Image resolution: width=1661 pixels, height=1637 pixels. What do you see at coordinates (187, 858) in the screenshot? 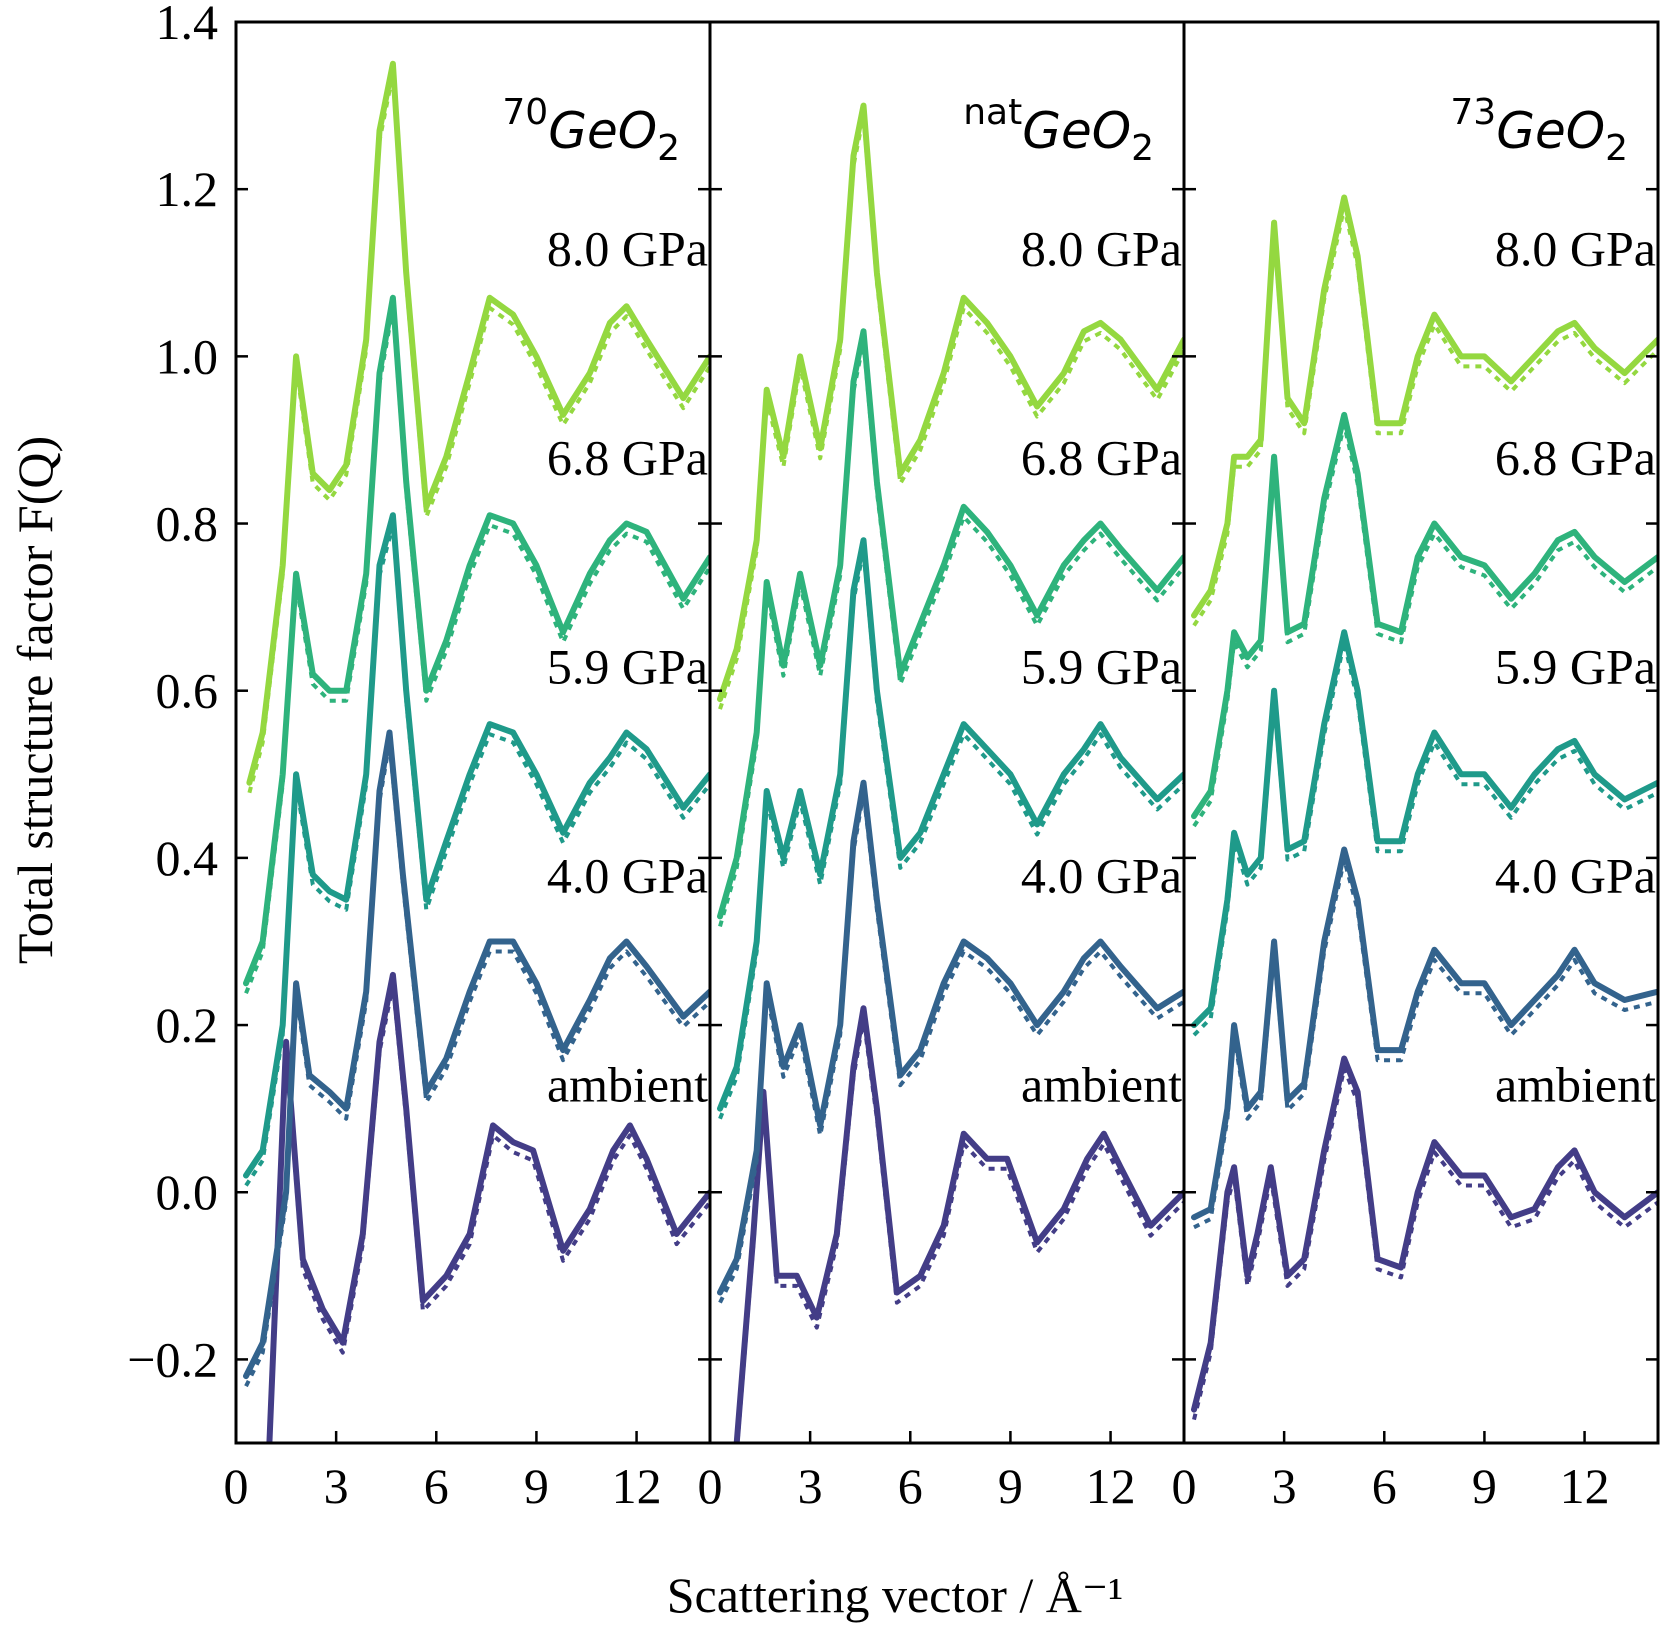
I see `y-tick-label: 0.4` at bounding box center [187, 858].